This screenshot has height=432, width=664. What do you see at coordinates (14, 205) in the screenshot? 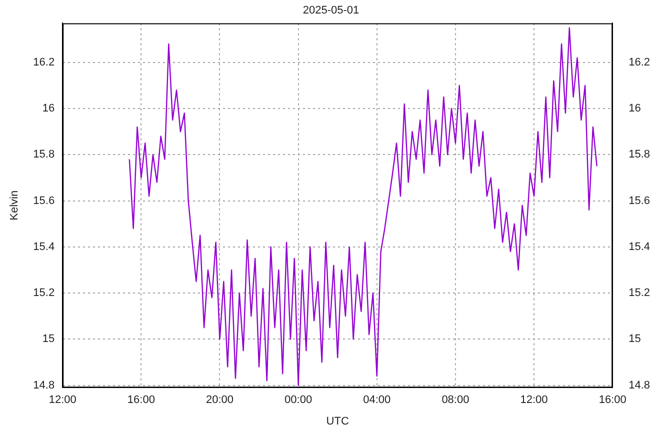
I see `y-axis-title: Kelvin` at bounding box center [14, 205].